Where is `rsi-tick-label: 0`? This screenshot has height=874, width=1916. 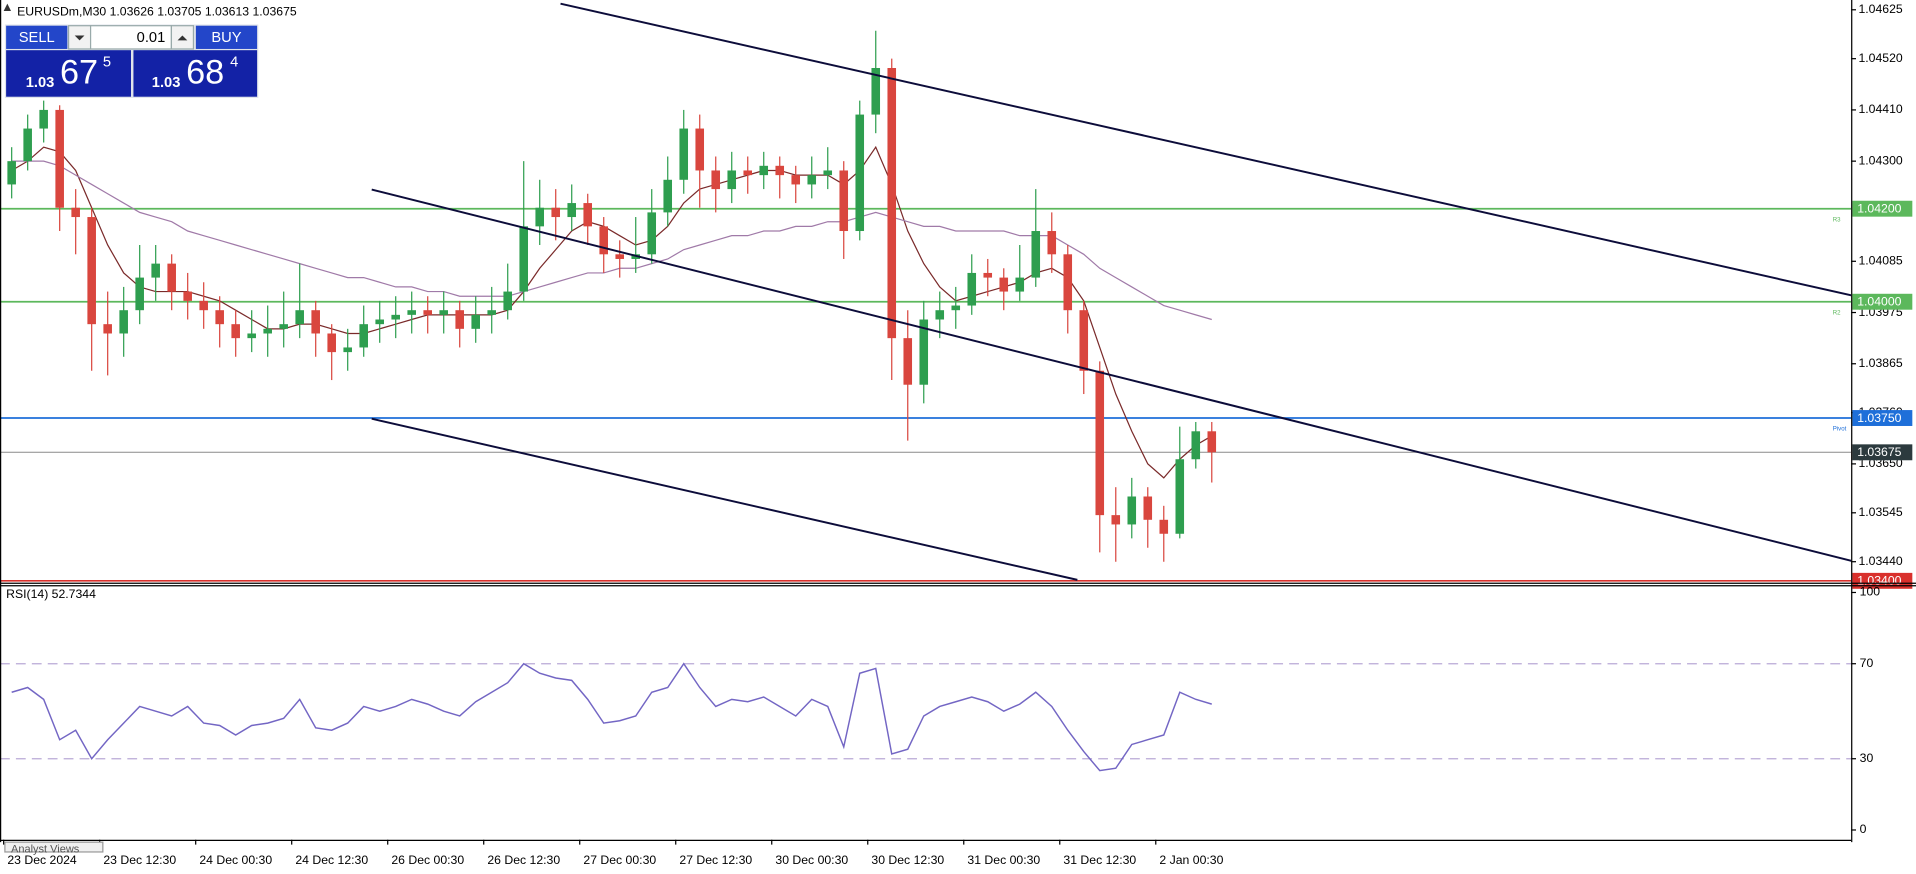 rsi-tick-label: 0 is located at coordinates (1863, 829).